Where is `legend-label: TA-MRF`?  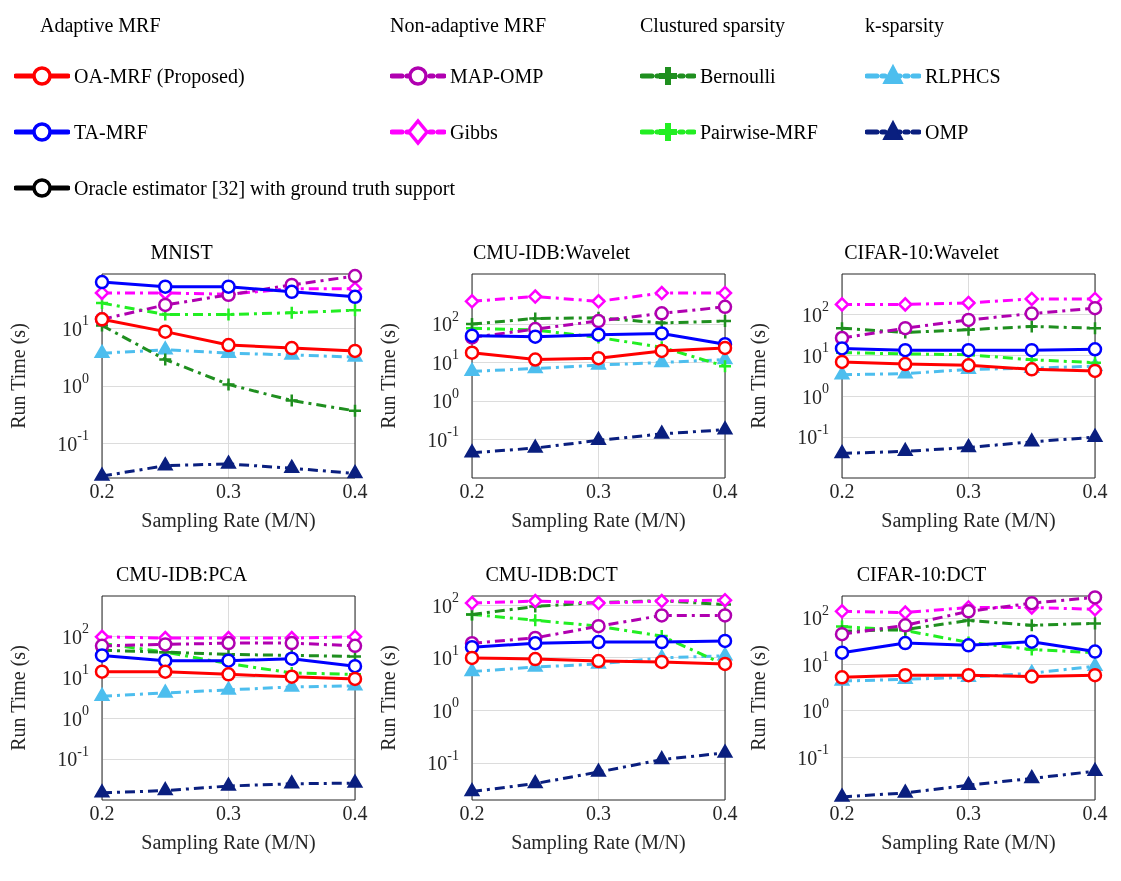
legend-label: TA-MRF is located at coordinates (111, 132).